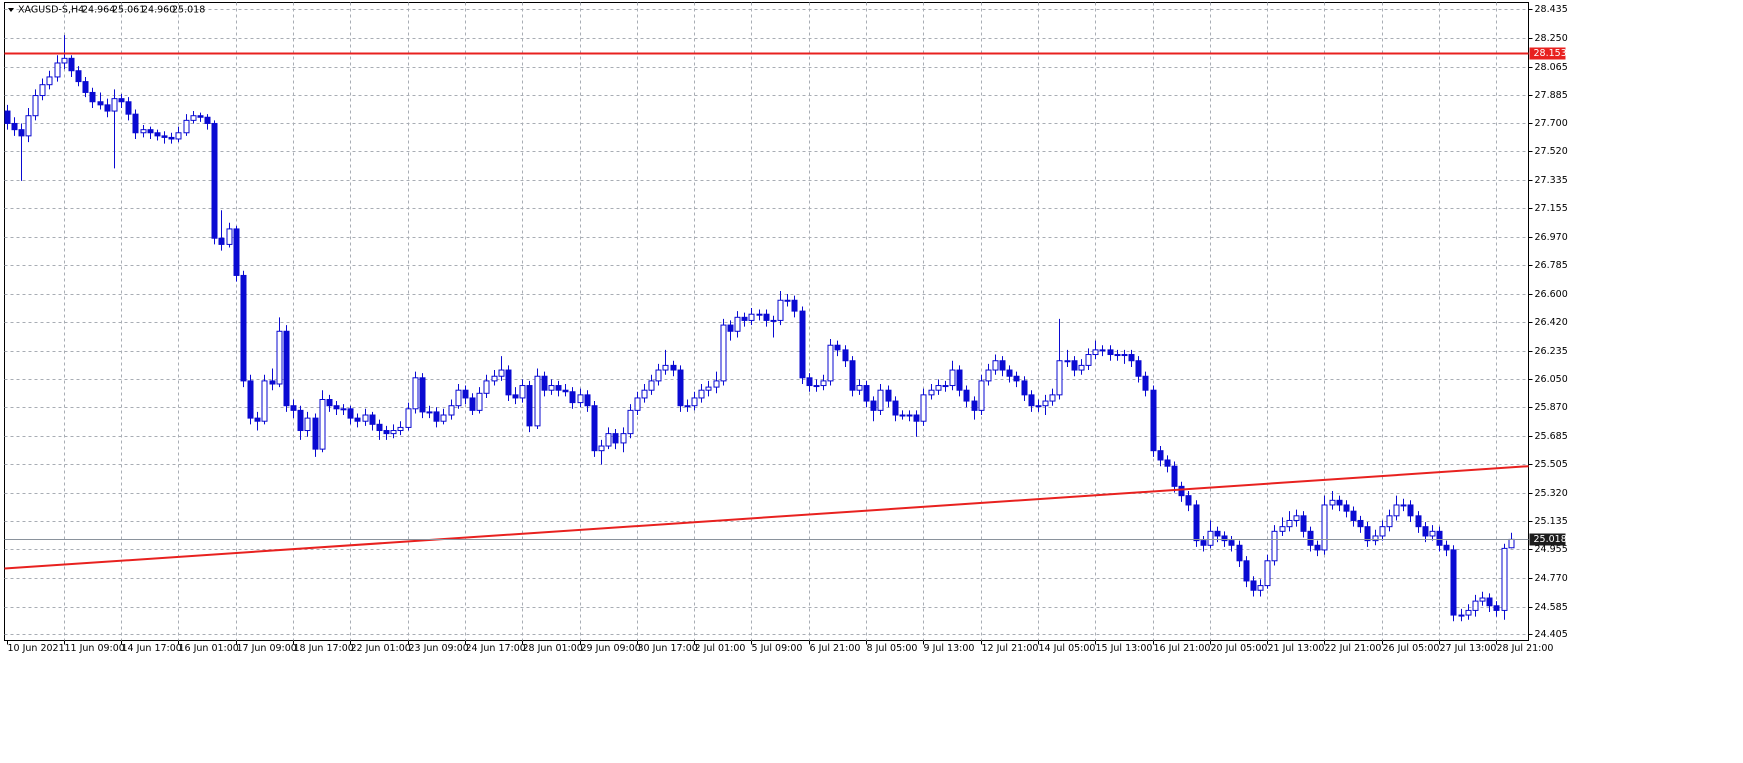 The image size is (1743, 763). I want to click on header: XAGUSD-S,H4 24.964 25.061 24.960 25.018, so click(106, 10).